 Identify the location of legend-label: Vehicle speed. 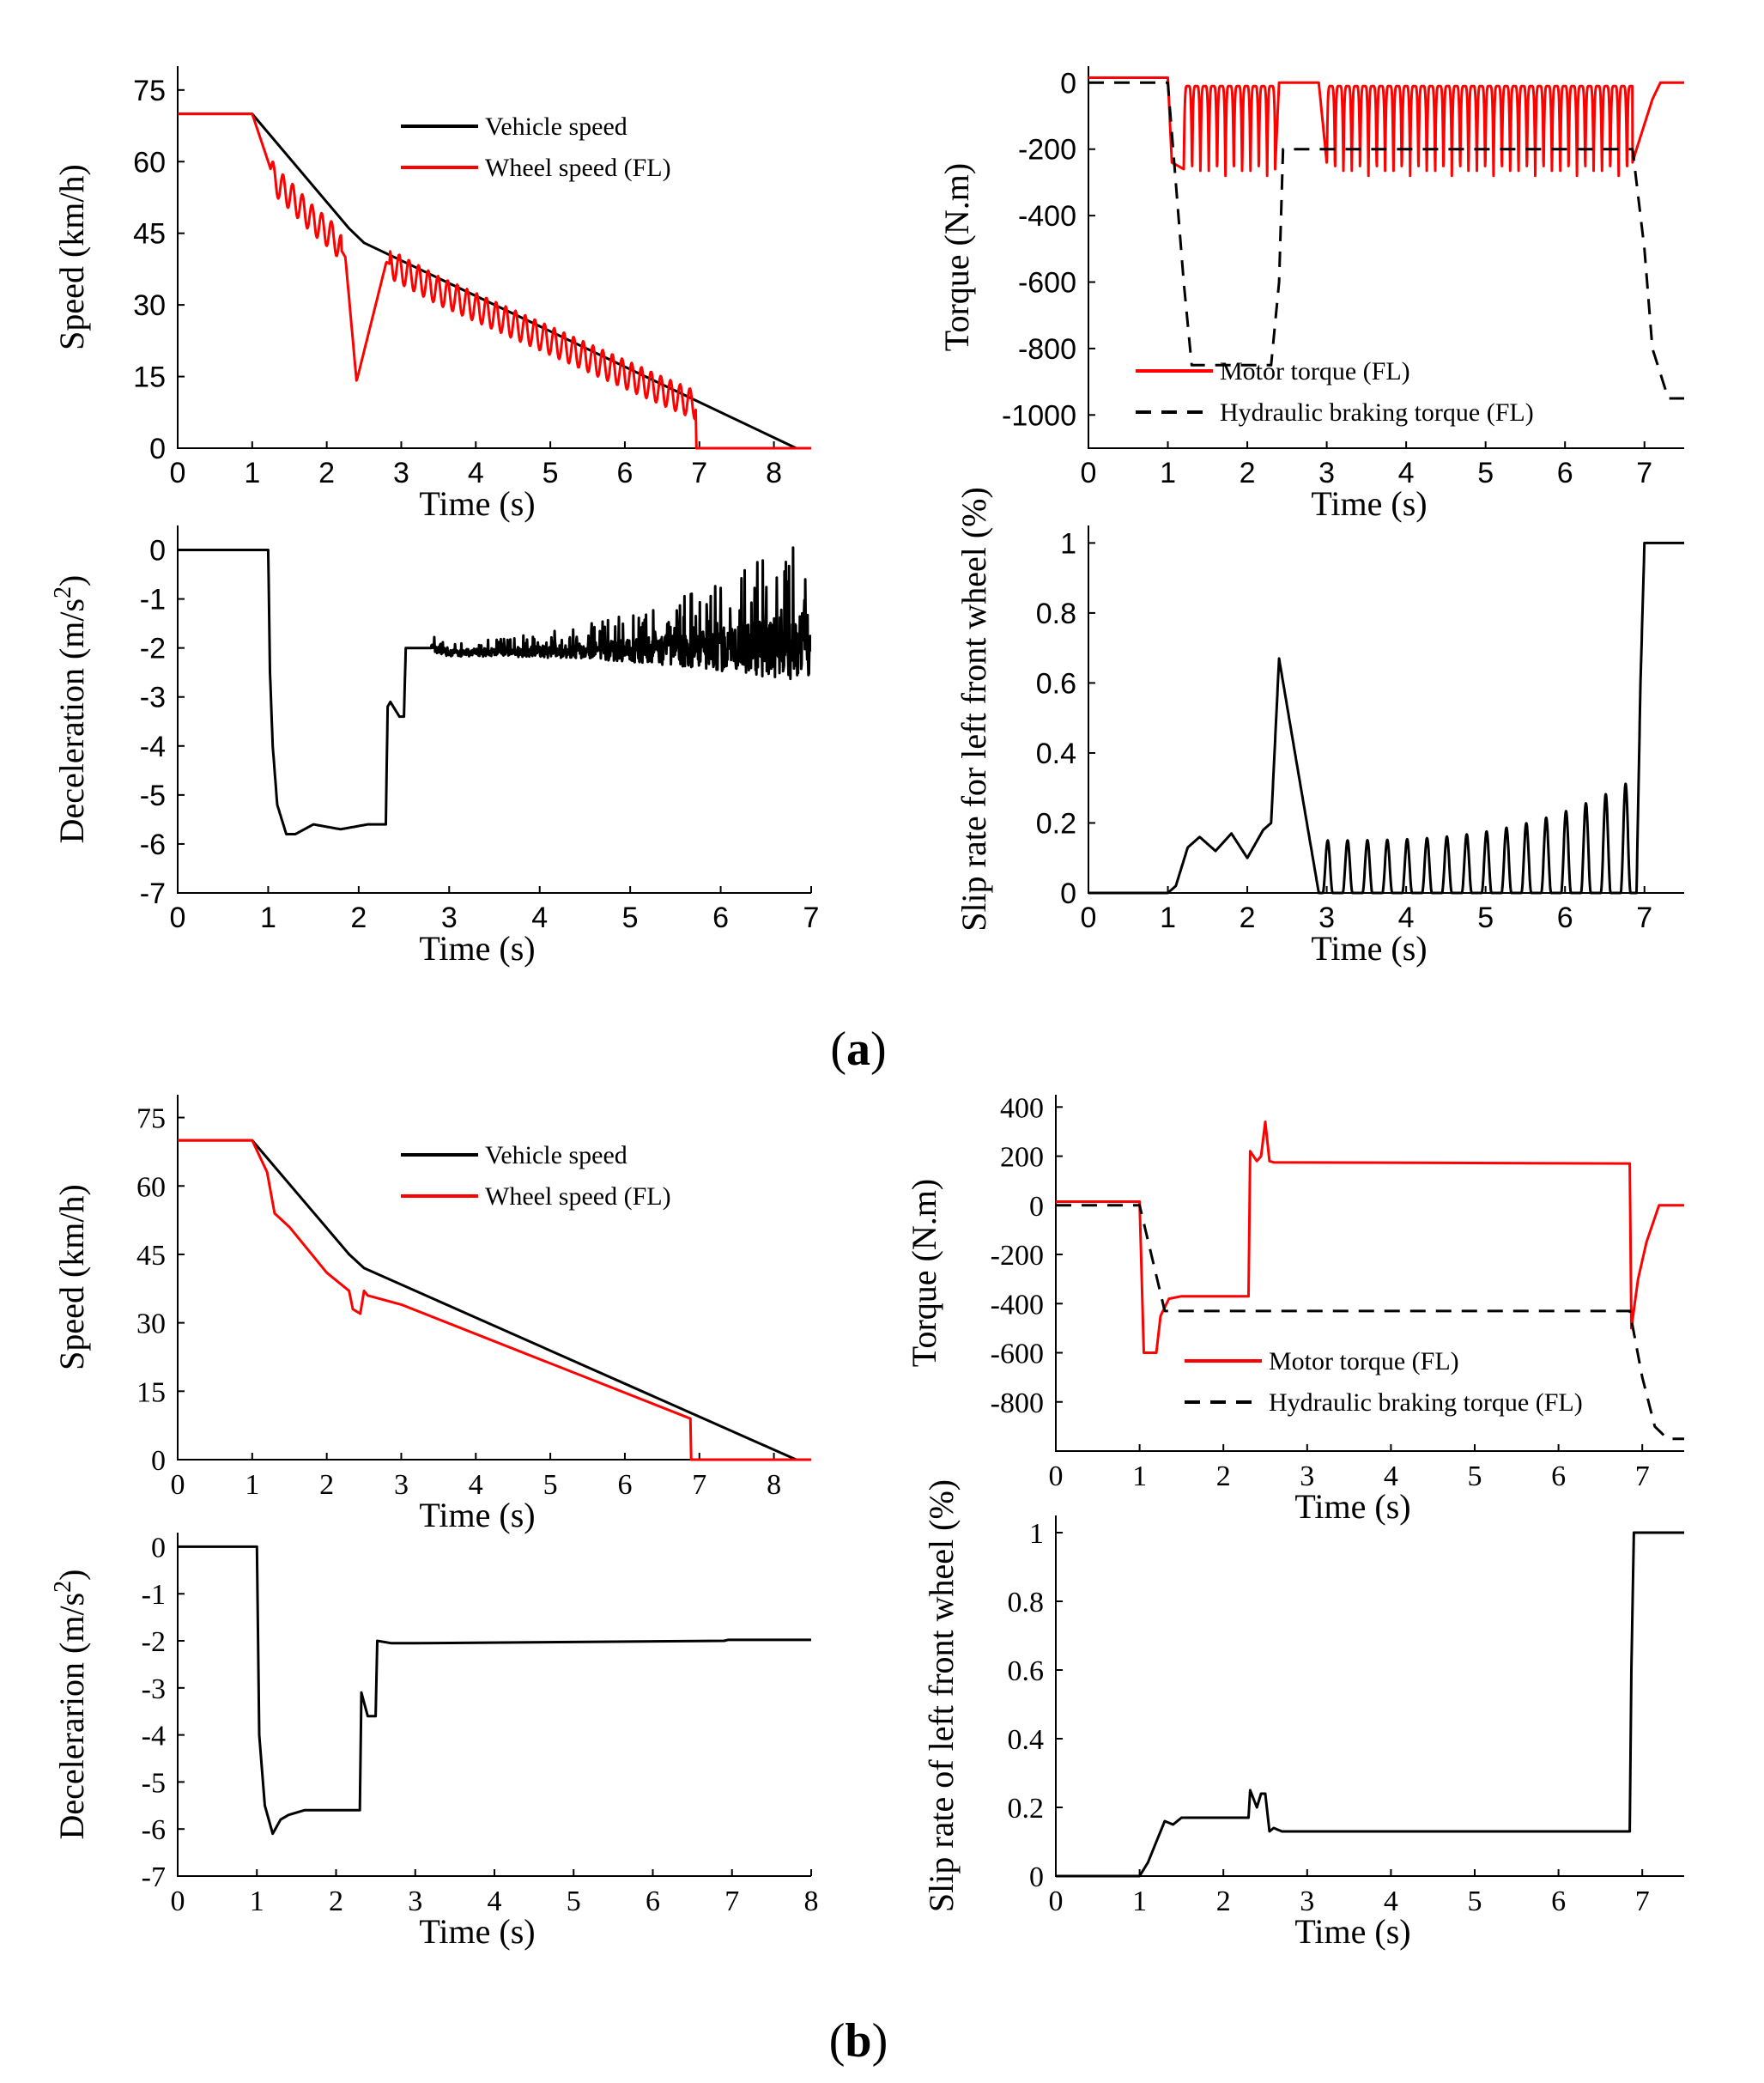
(556, 1155).